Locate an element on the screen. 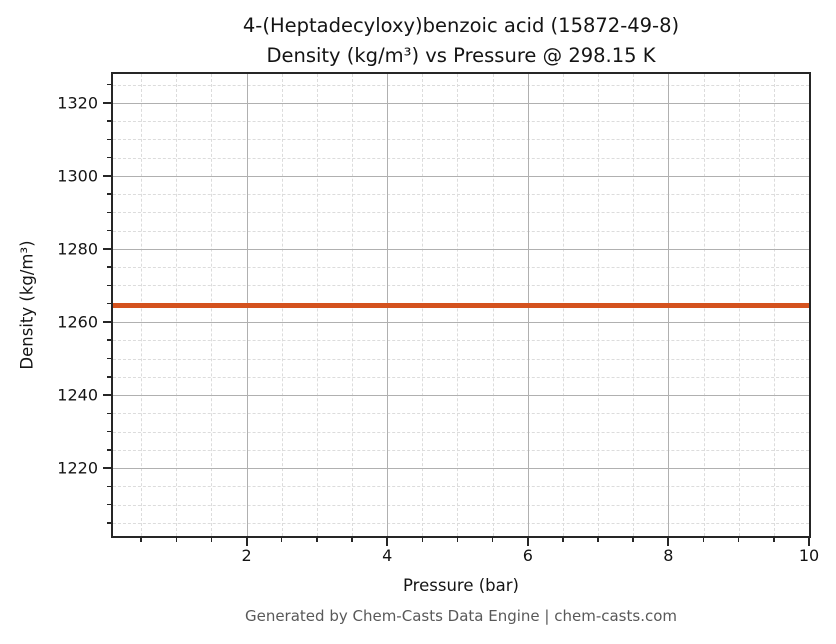 This screenshot has width=836, height=644. x-tick-label: 10 is located at coordinates (809, 555).